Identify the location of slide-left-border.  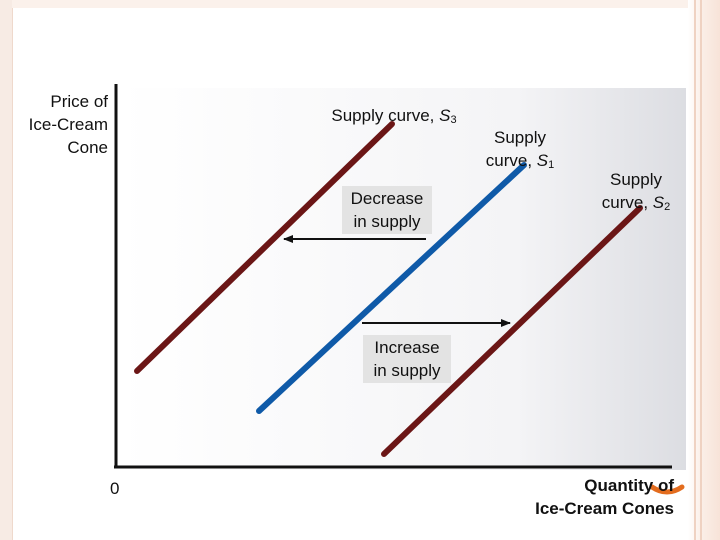
(6, 270).